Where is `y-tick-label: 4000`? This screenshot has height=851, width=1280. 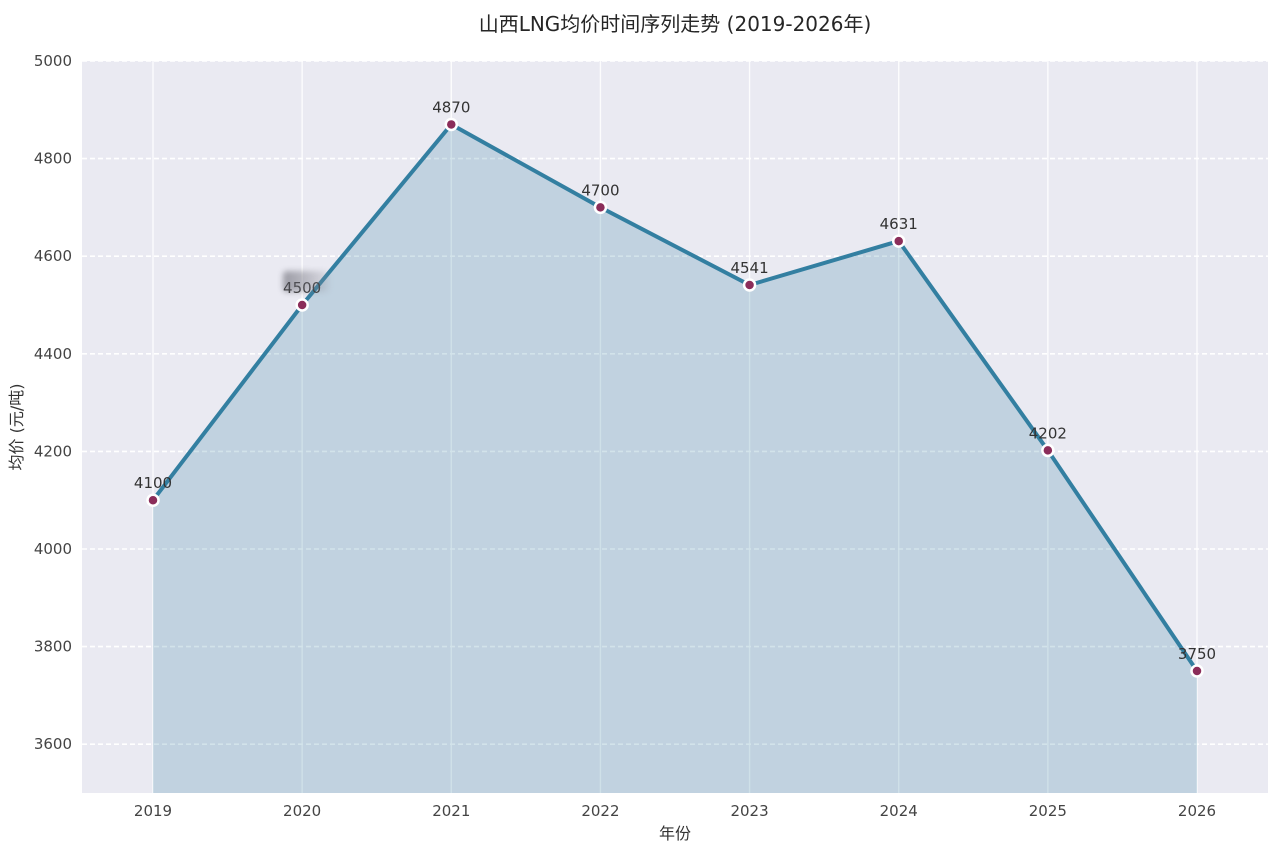
y-tick-label: 4000 is located at coordinates (53, 549).